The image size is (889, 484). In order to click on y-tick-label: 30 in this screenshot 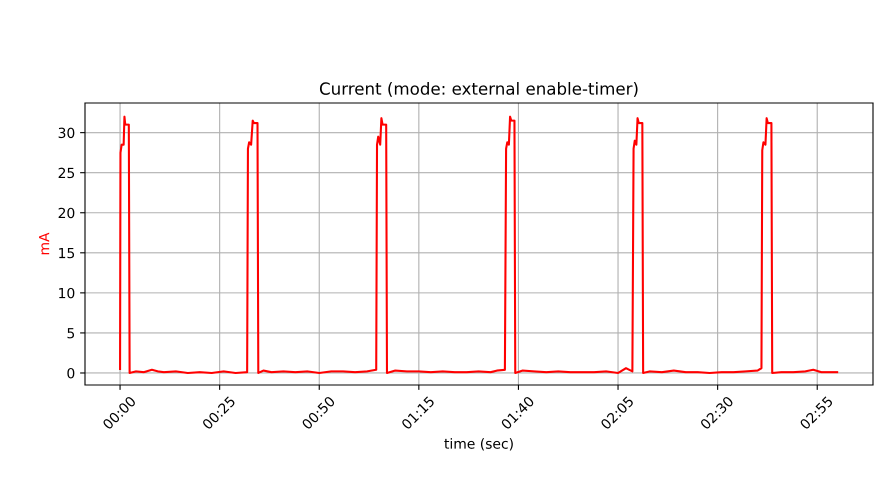, I will do `click(66, 133)`.